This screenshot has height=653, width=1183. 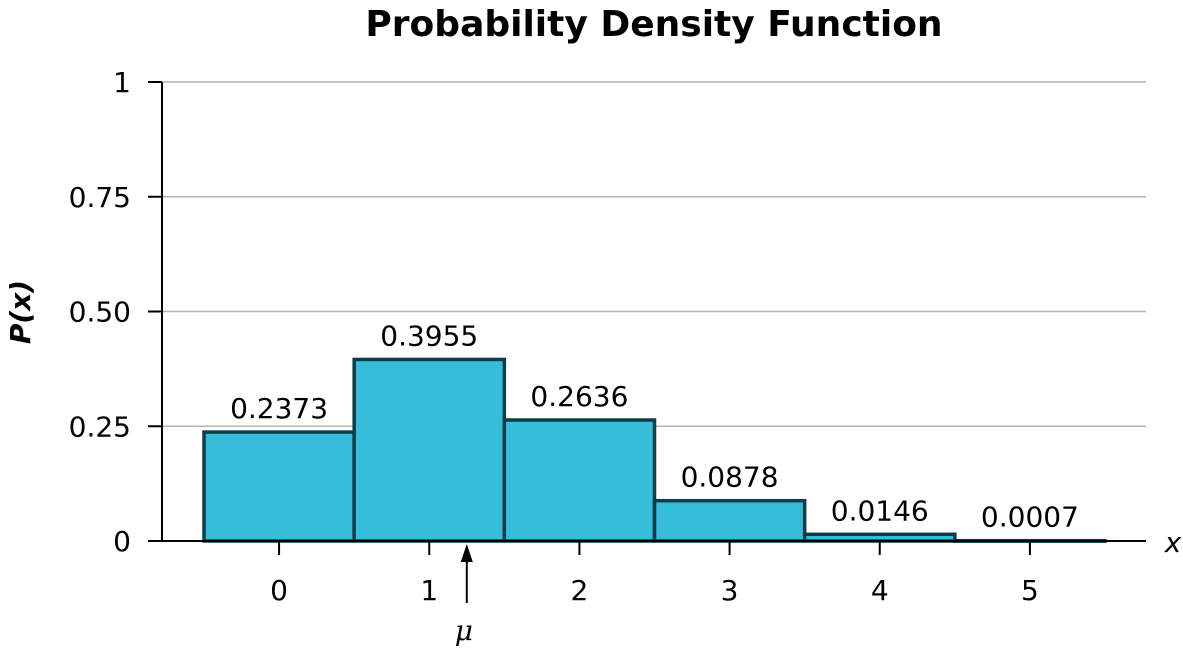 What do you see at coordinates (580, 590) in the screenshot?
I see `x-tick-label: 2` at bounding box center [580, 590].